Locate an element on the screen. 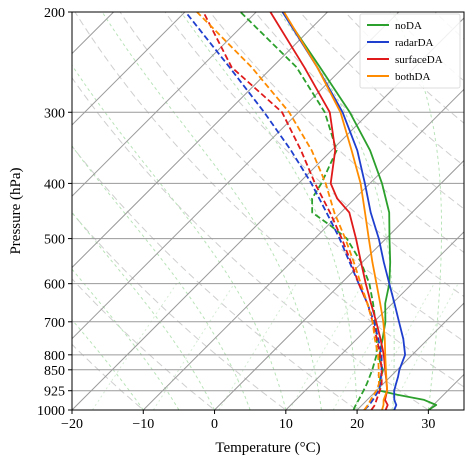 This screenshot has width=474, height=458. y-tick-label: 800 is located at coordinates (54, 356).